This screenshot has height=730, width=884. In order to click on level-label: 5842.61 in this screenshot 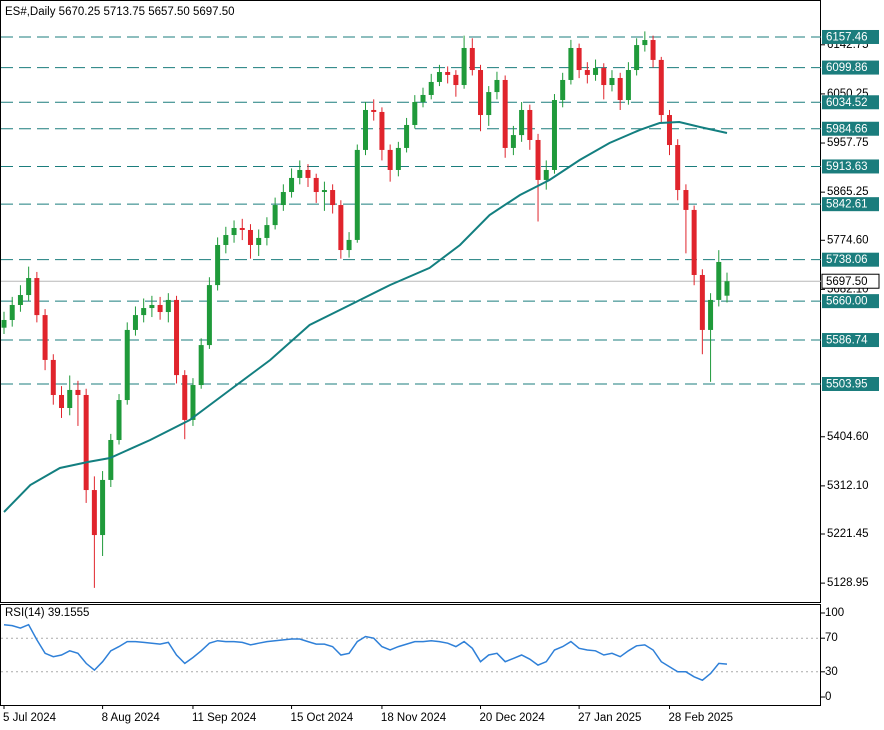, I will do `click(847, 205)`.